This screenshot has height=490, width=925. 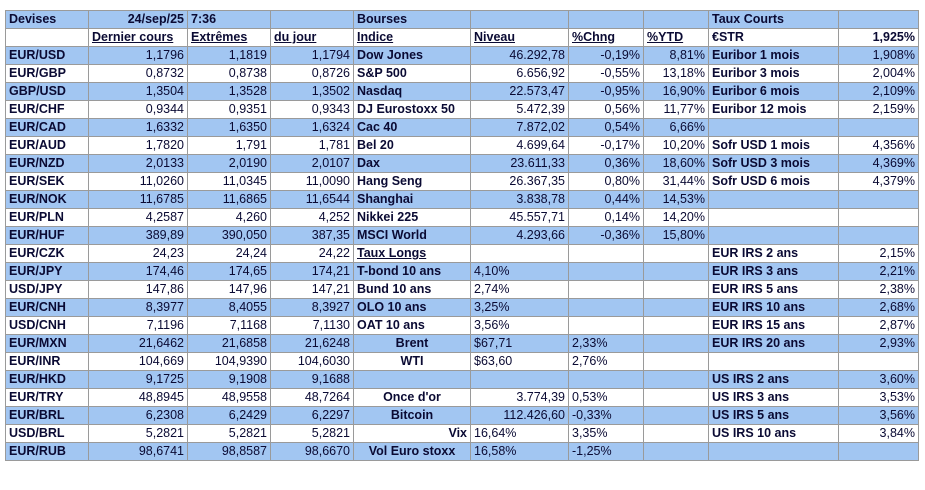 I want to click on label-cell: EUR/HKD, so click(x=47, y=379).